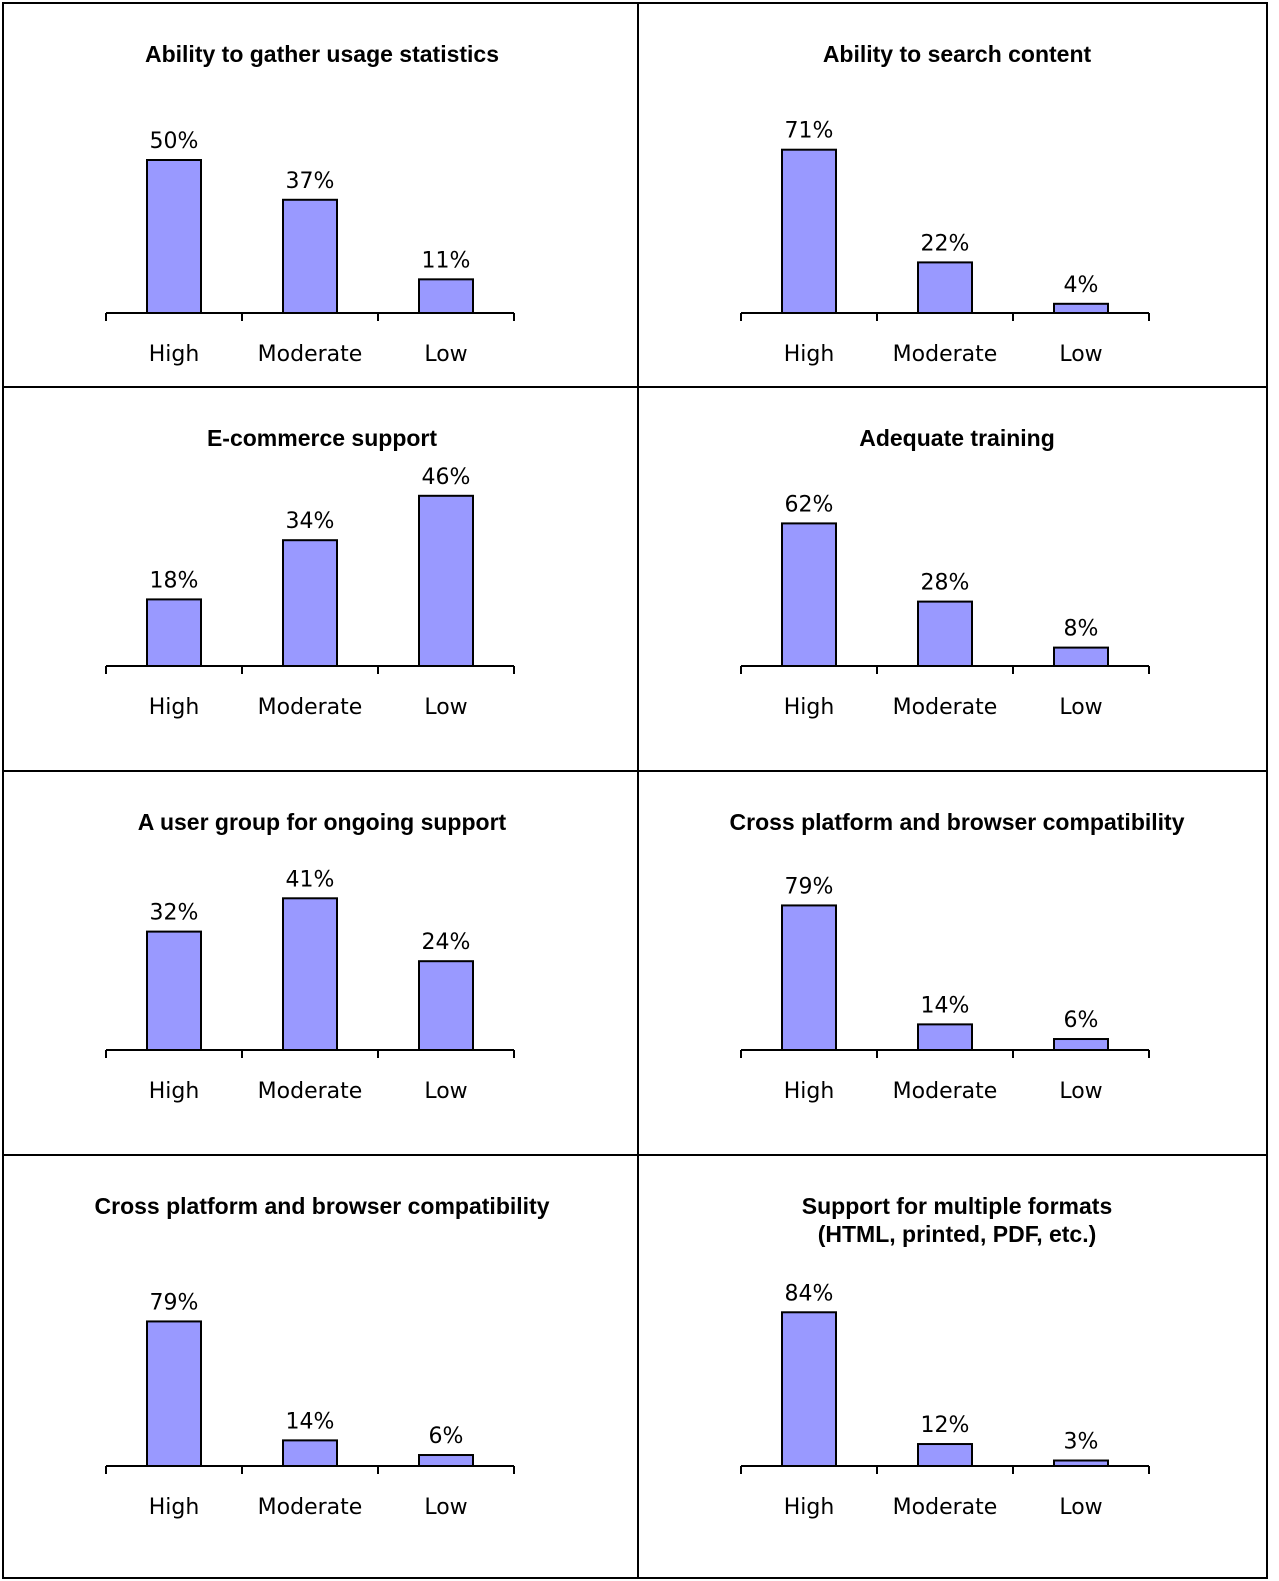 The height and width of the screenshot is (1581, 1279). Describe the element at coordinates (809, 1293) in the screenshot. I see `data-label: 84%` at that location.